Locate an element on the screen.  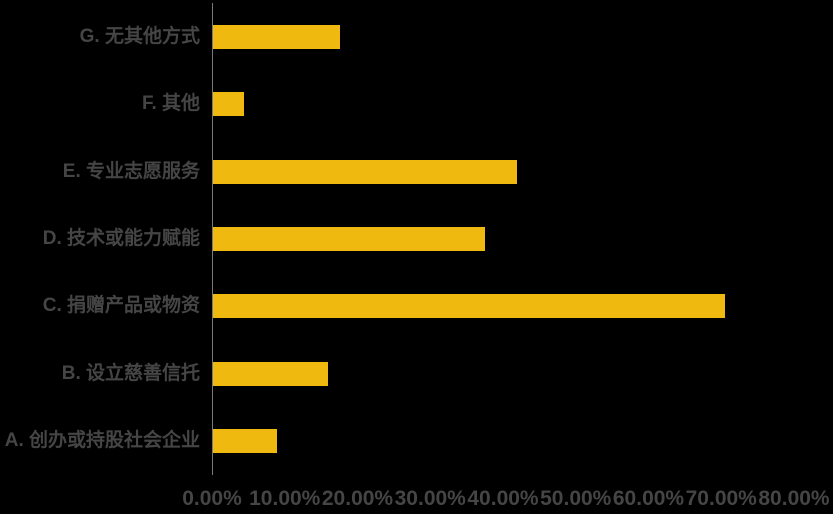
category-label: B. 设立慈善信托 is located at coordinates (130, 373).